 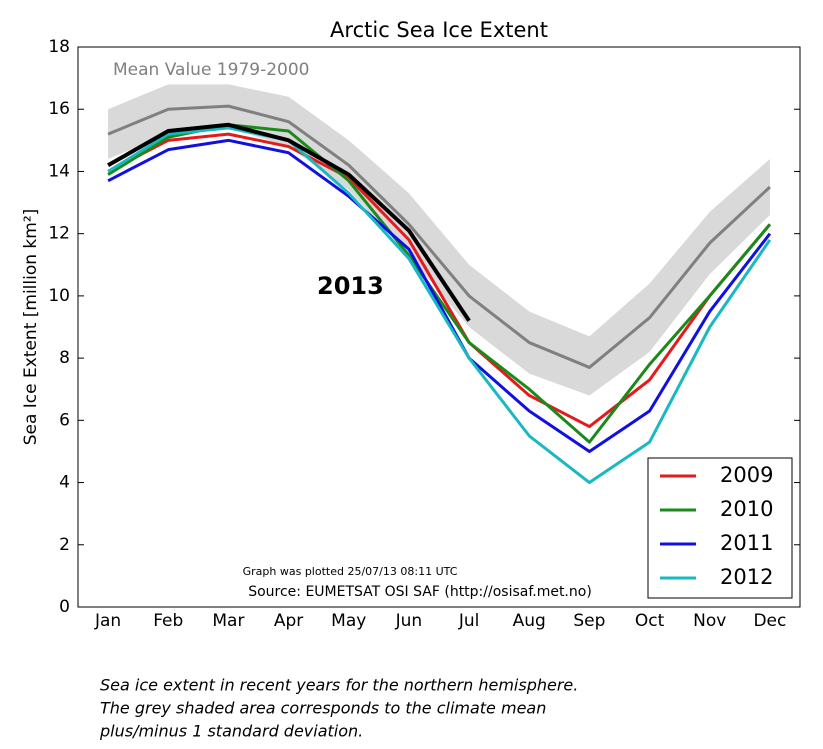 What do you see at coordinates (31, 327) in the screenshot?
I see `y-axis-label: Sea Ice Extent [million km²]` at bounding box center [31, 327].